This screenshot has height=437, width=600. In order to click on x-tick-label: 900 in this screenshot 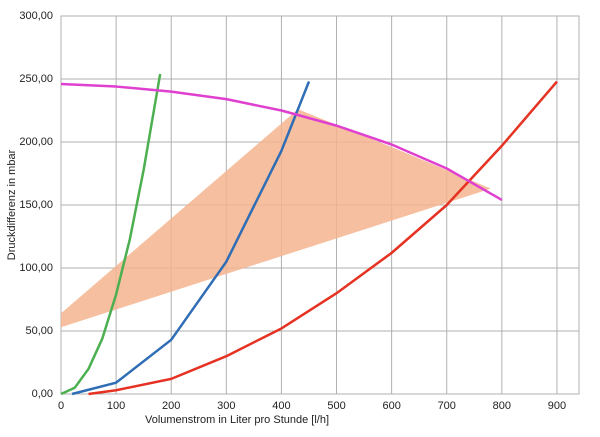, I will do `click(557, 406)`.